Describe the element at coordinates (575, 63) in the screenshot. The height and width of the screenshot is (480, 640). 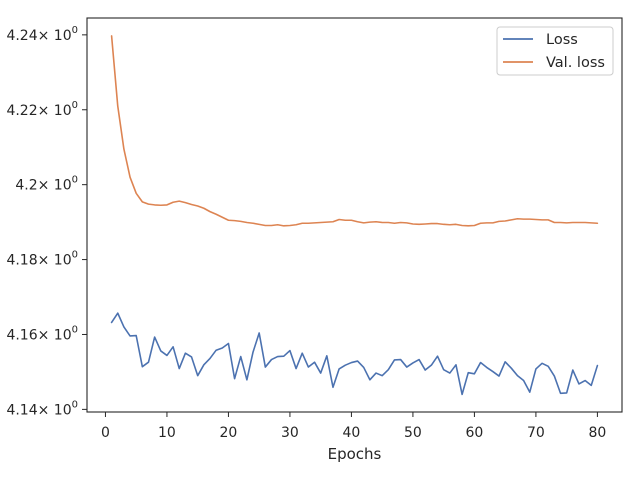
I see `legend-label: Val. loss` at that location.